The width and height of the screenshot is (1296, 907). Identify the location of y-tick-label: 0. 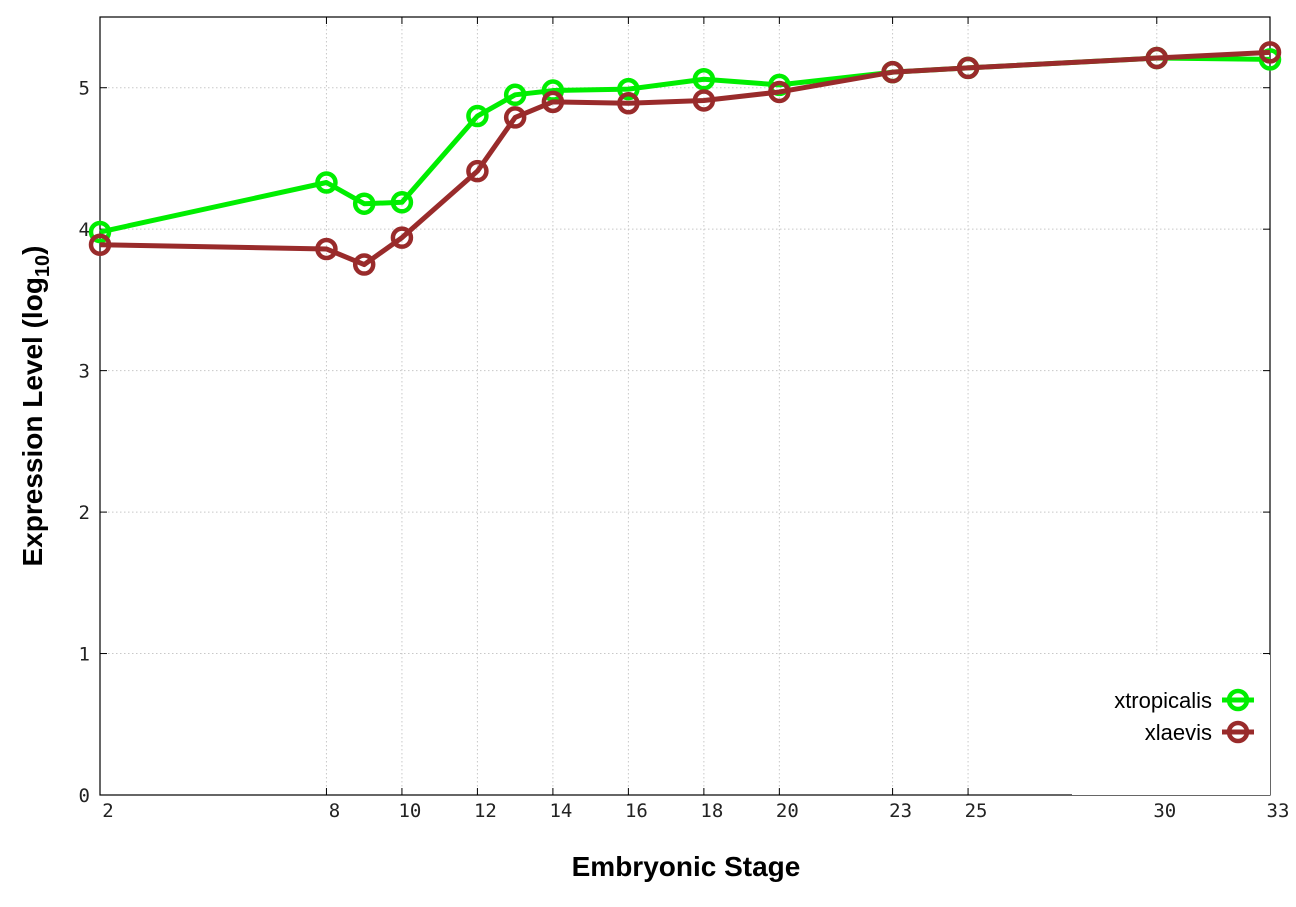
(84, 796).